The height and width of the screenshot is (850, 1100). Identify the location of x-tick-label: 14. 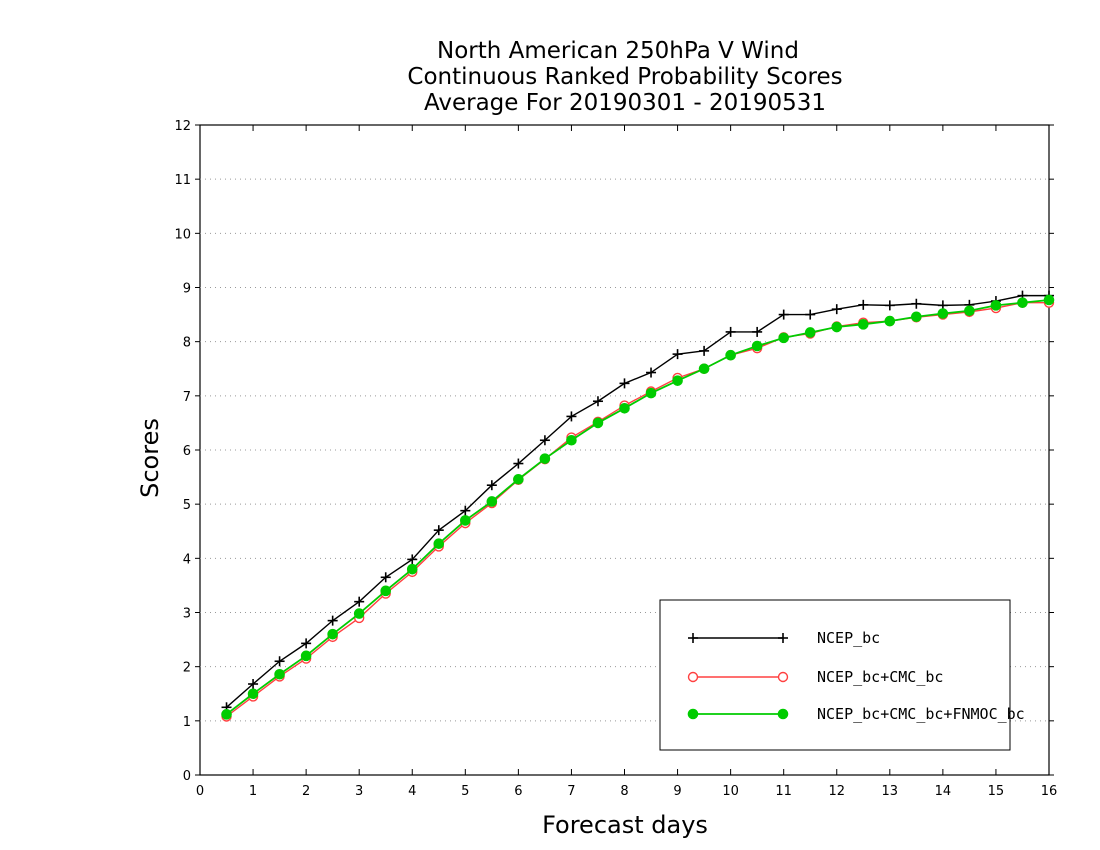
(943, 791).